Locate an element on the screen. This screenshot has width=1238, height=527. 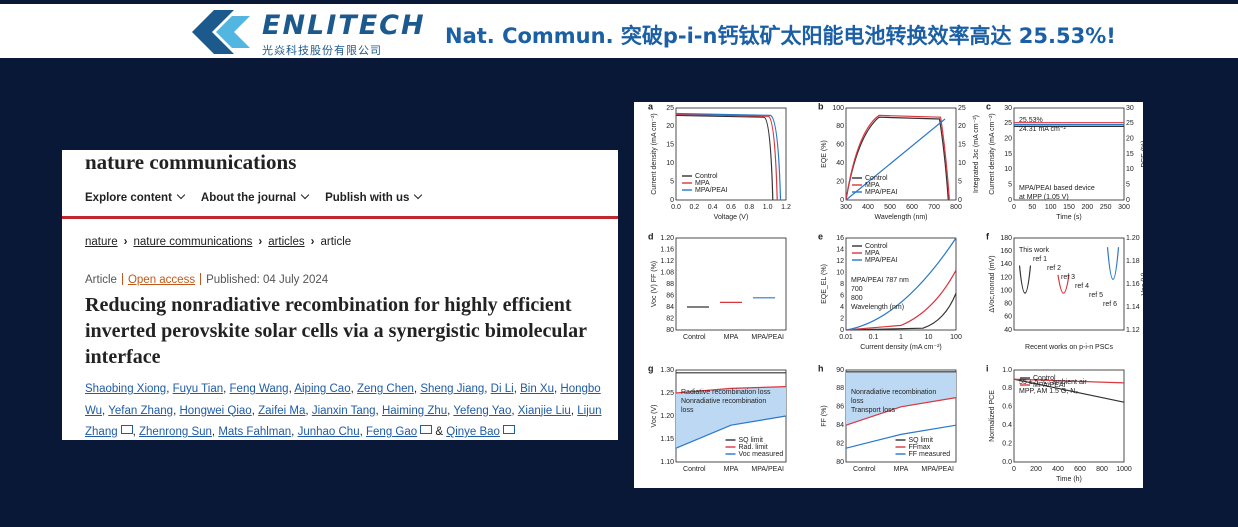
y-axis-label: Current density (mA cm⁻²) is located at coordinates (654, 154).